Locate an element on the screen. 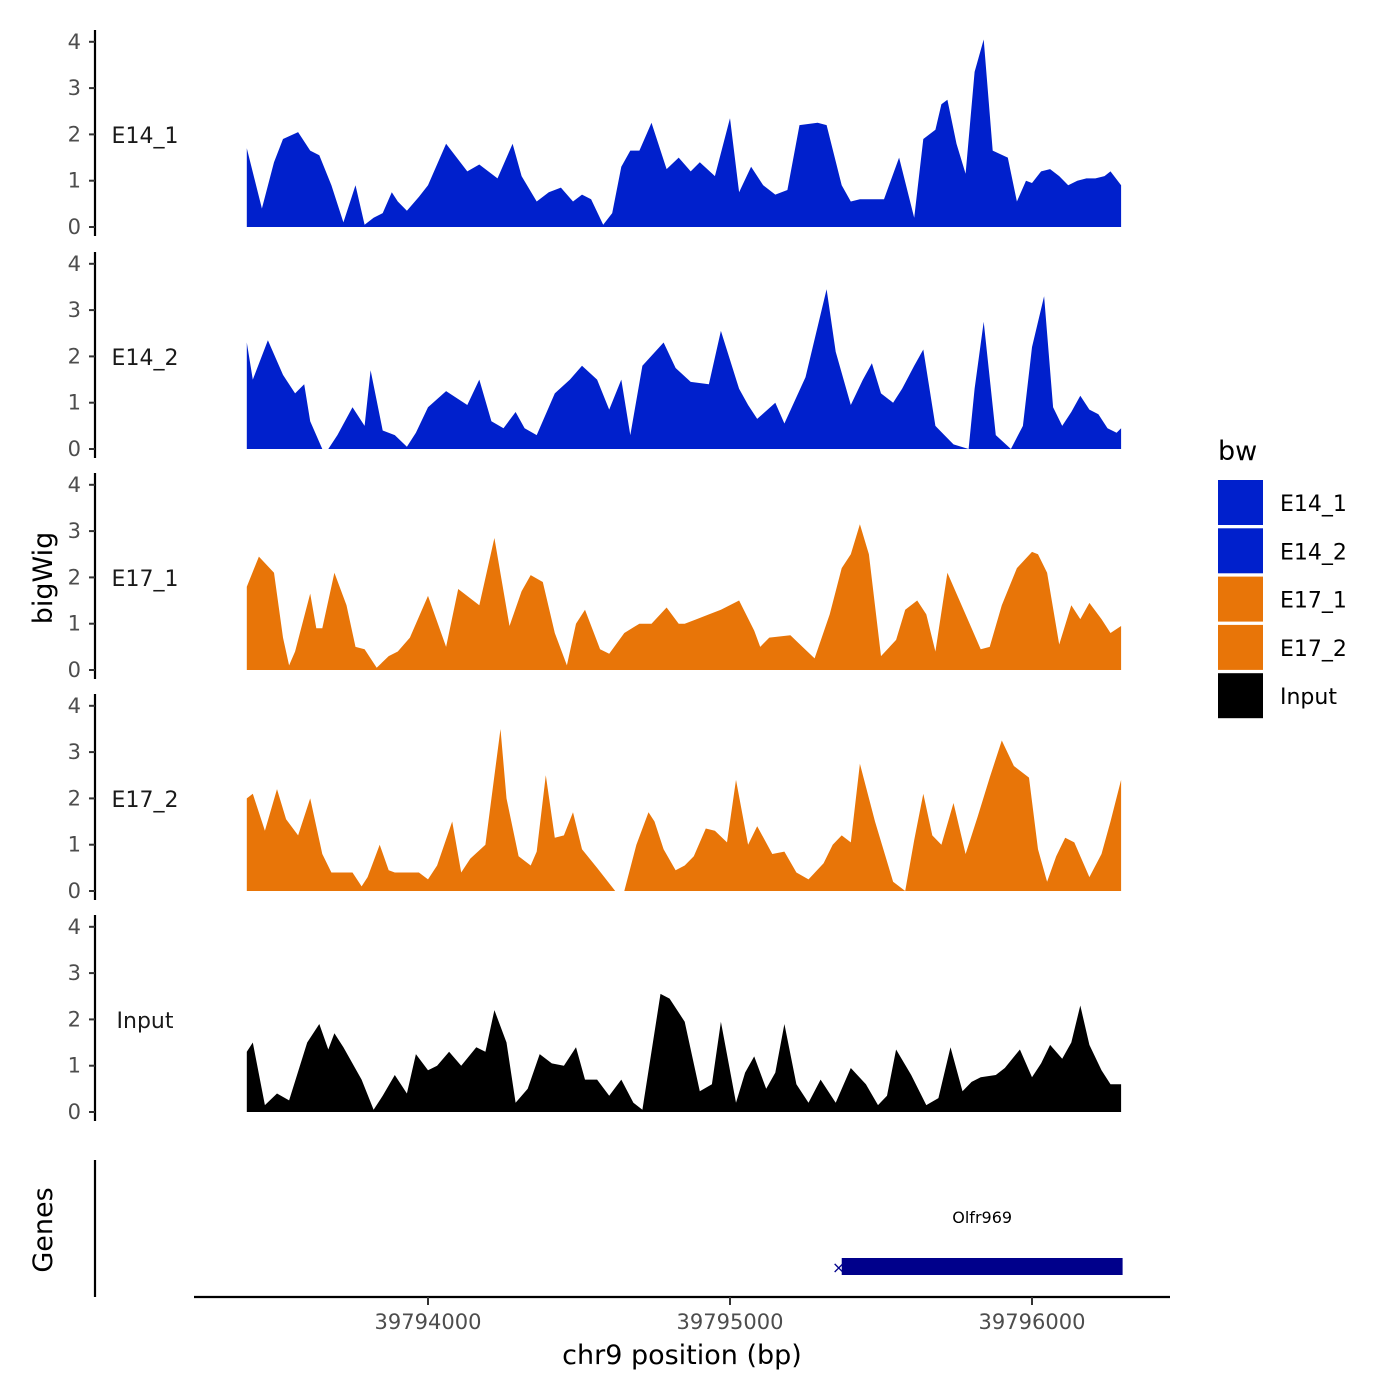 This screenshot has width=1400, height=1400. track-E17_1: 0 1 2 3 4 E17_1 is located at coordinates (595, 577).